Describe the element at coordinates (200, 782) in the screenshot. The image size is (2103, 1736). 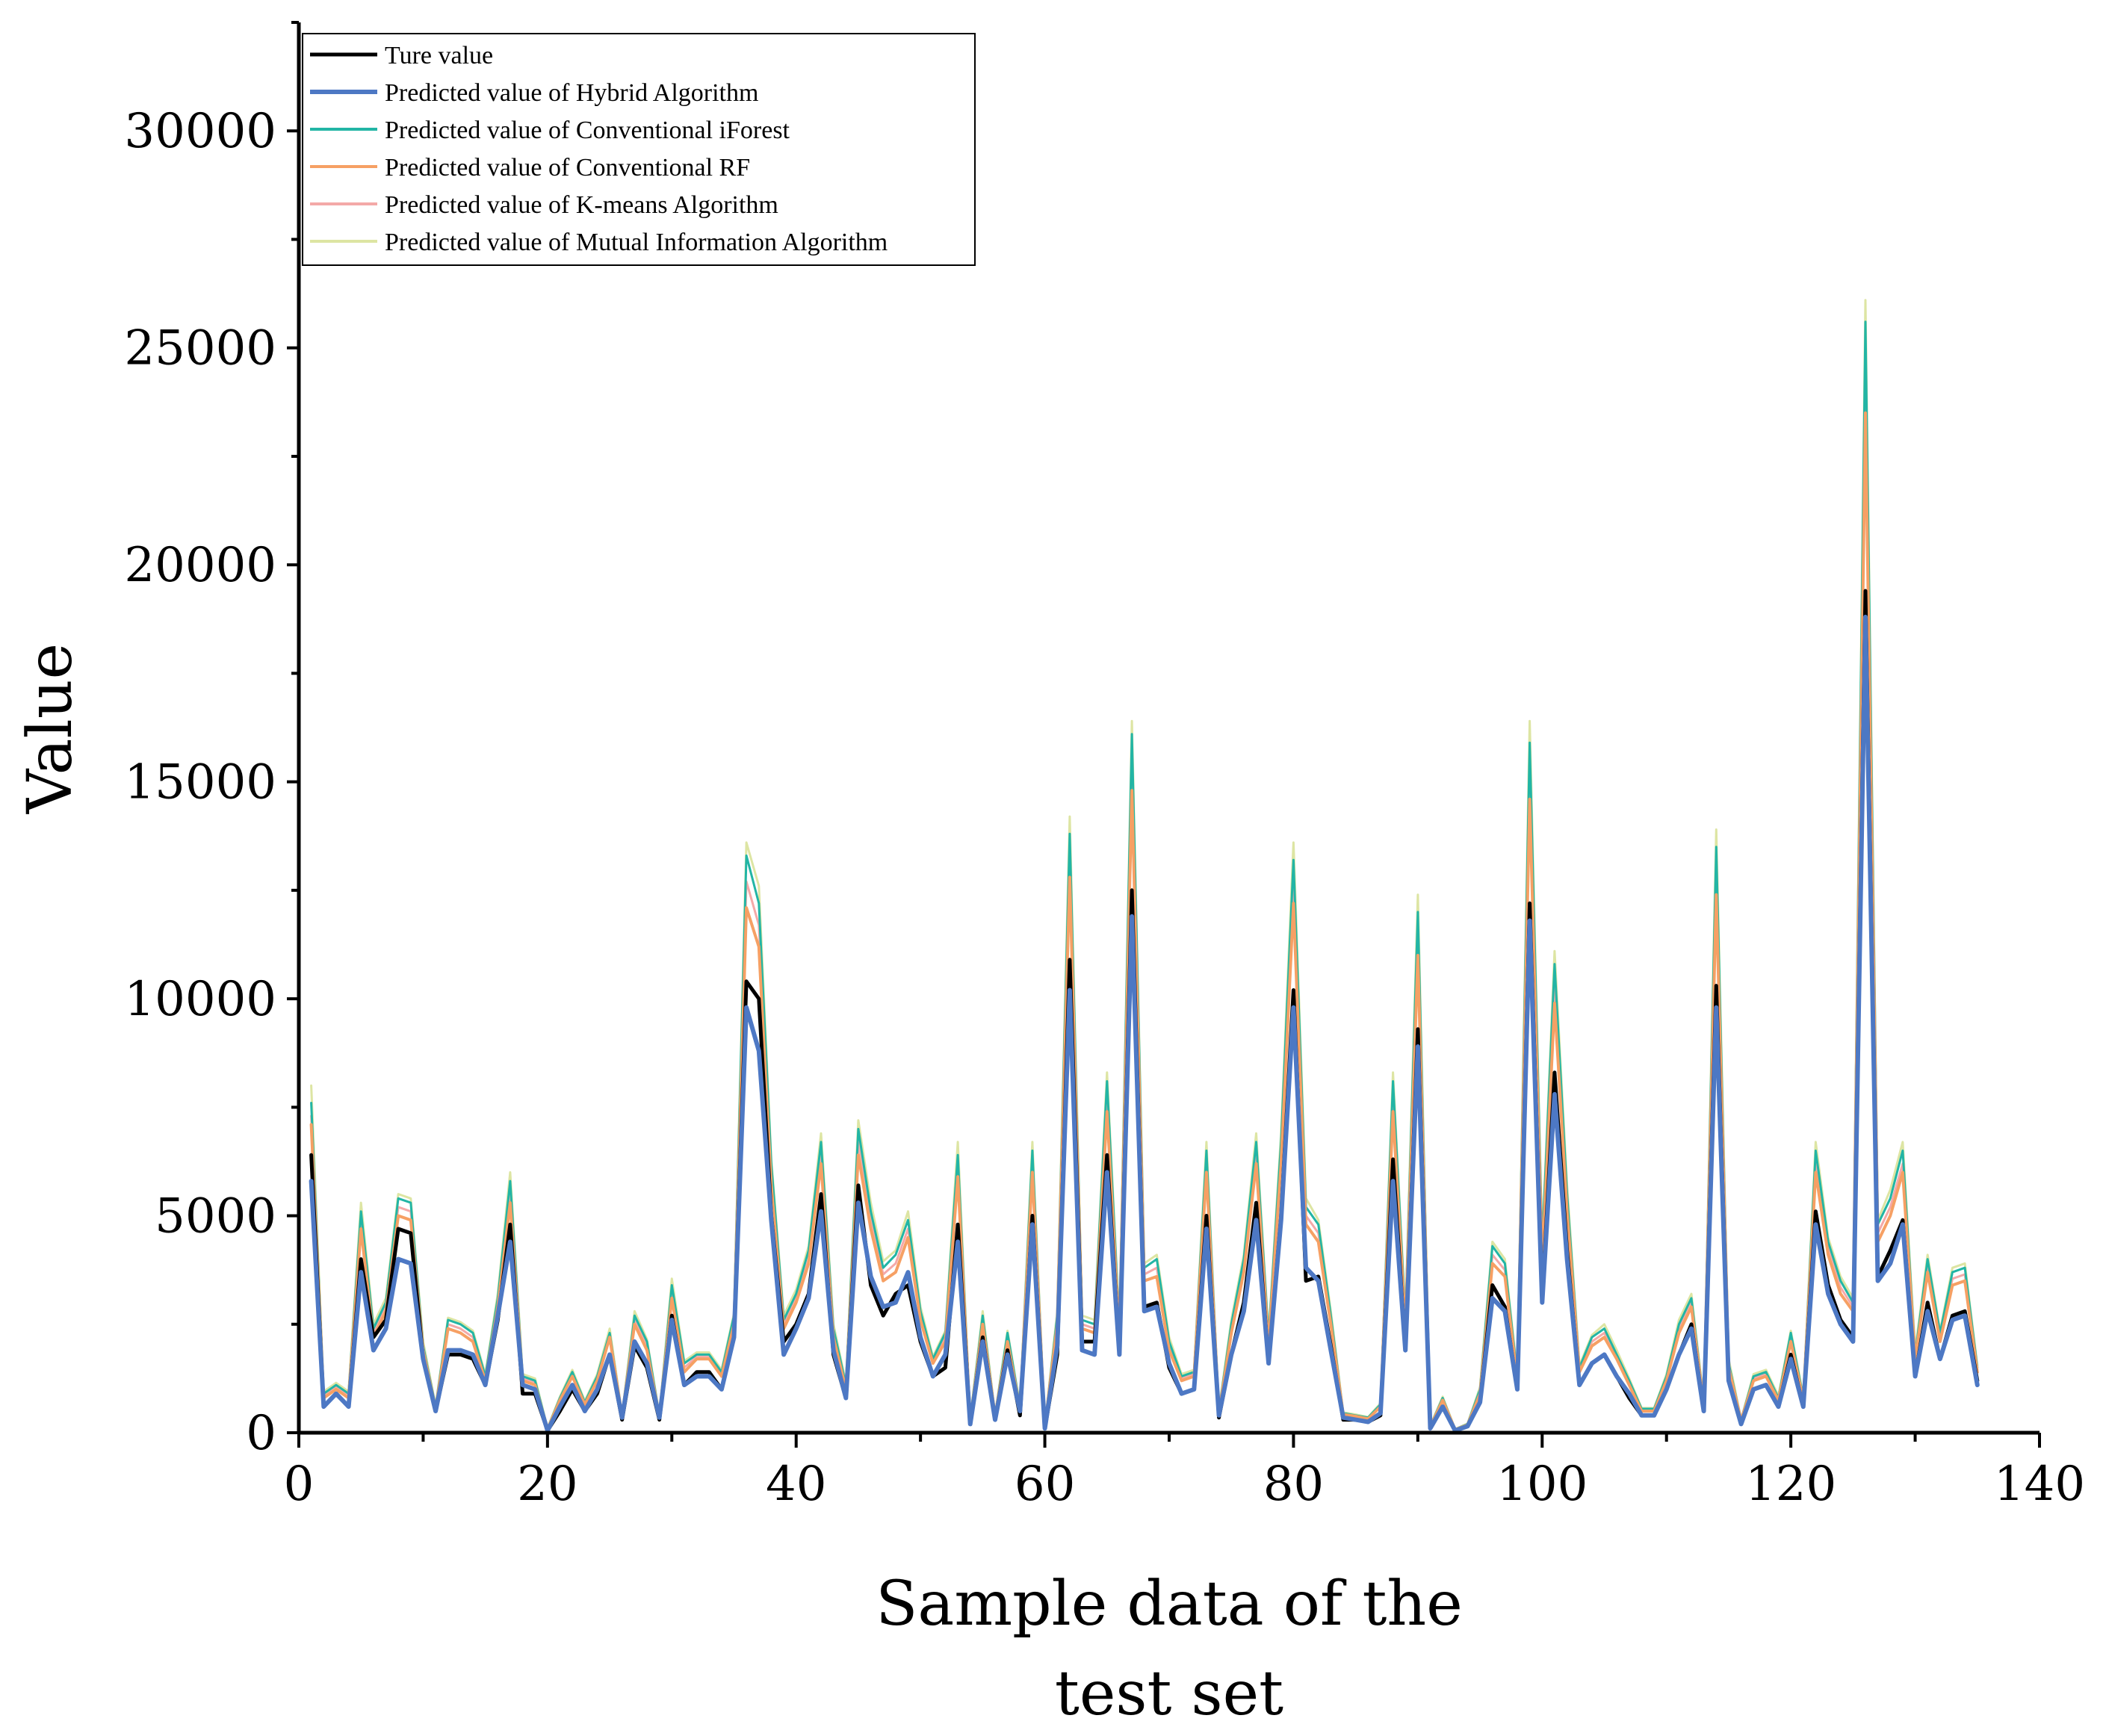
I see `y-tick-label: 15000` at that location.